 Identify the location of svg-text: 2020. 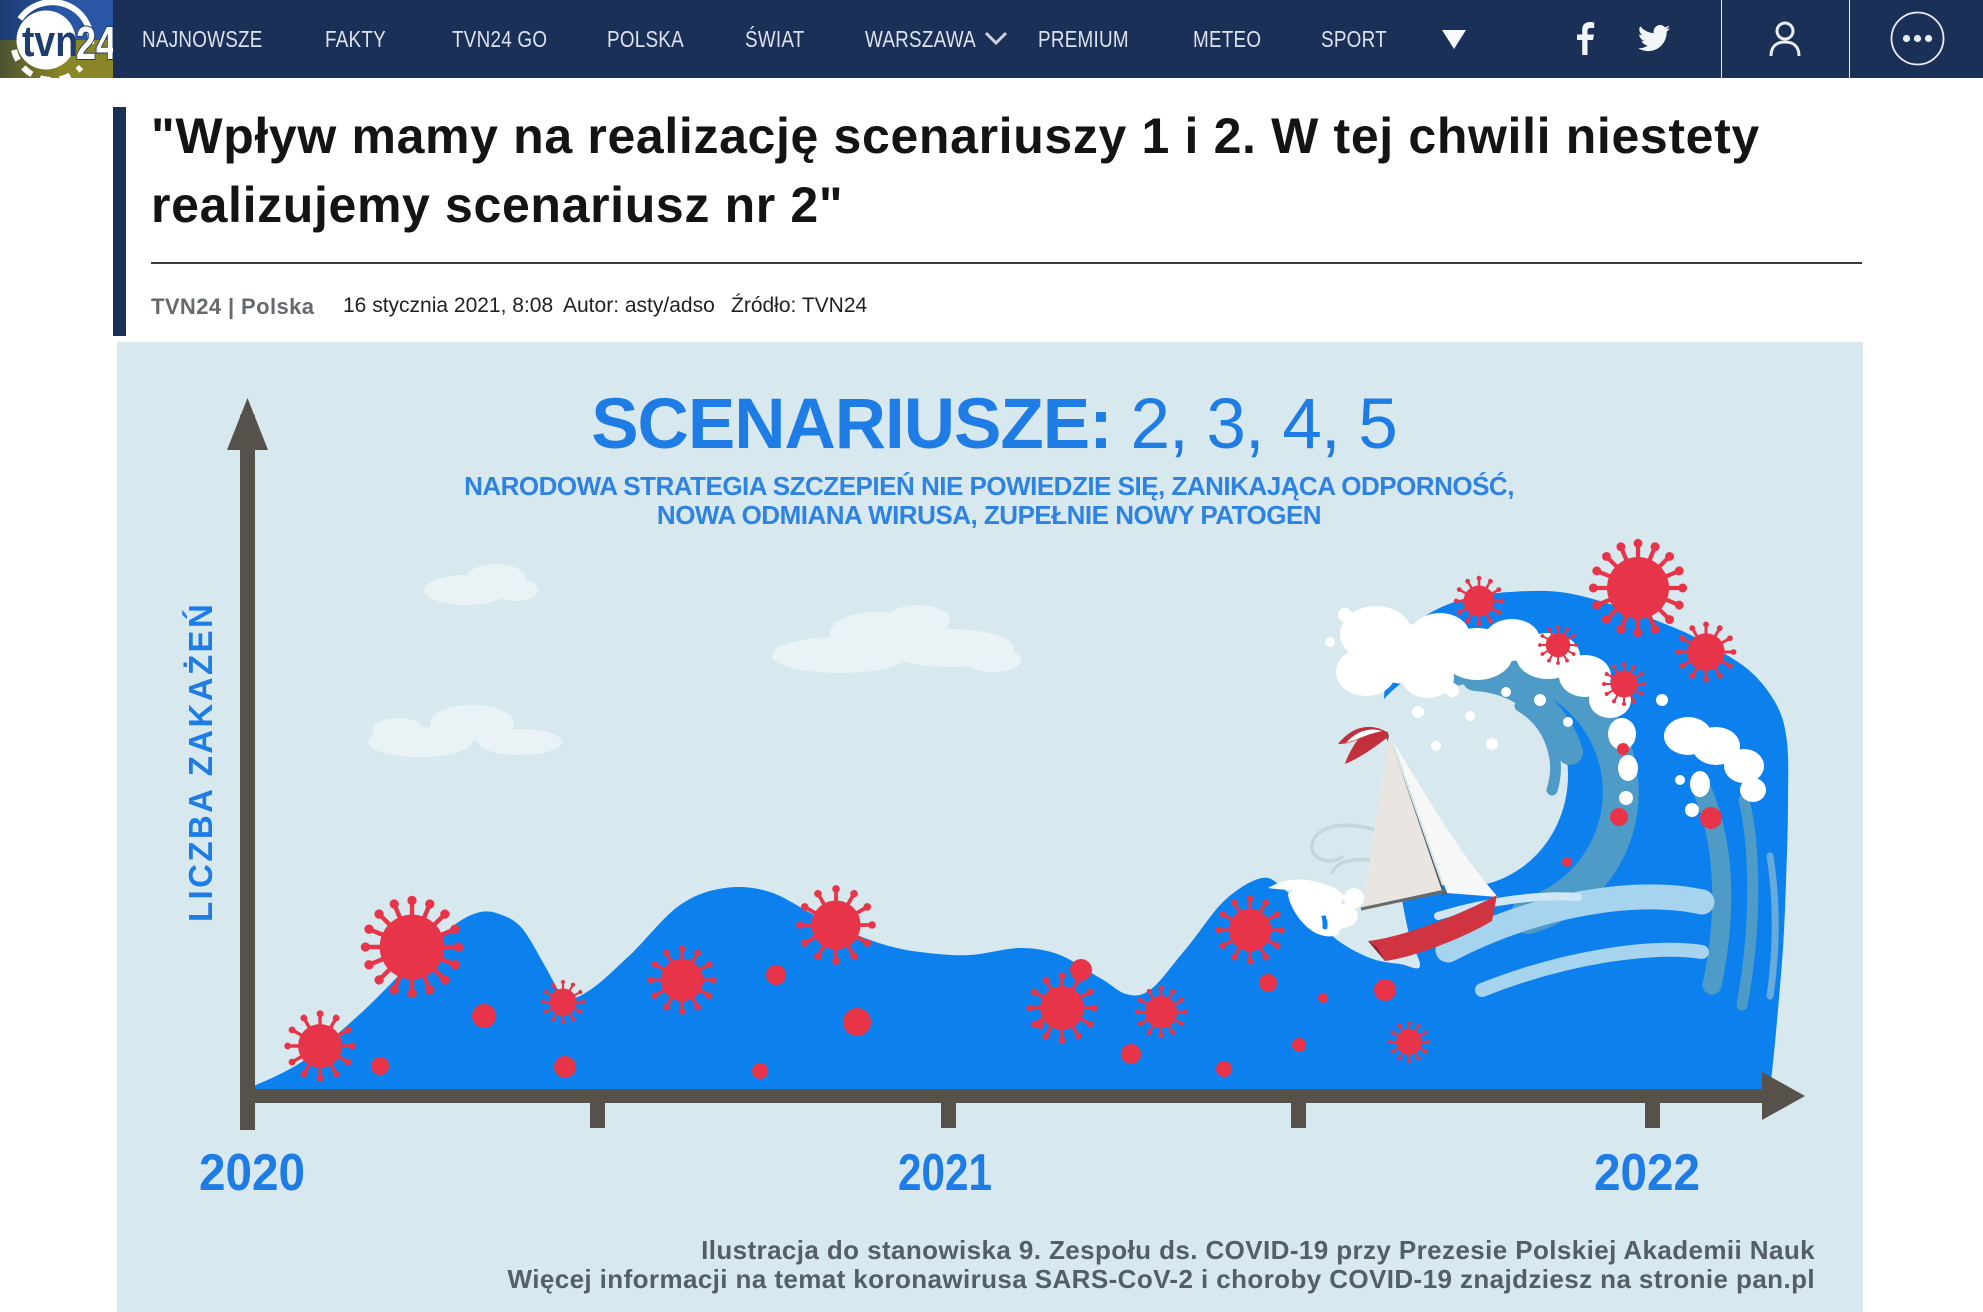
(252, 1173).